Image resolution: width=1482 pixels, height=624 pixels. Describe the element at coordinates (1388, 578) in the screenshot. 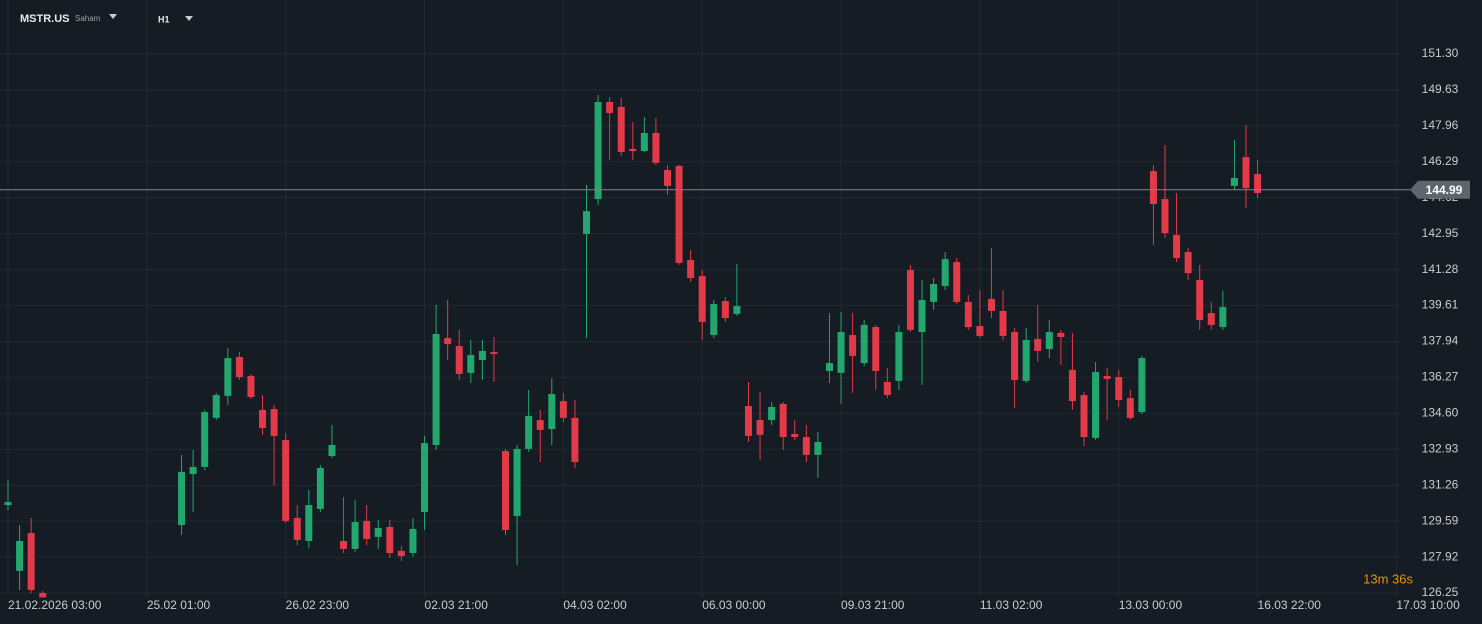

I see `countdown: 13m 36s` at that location.